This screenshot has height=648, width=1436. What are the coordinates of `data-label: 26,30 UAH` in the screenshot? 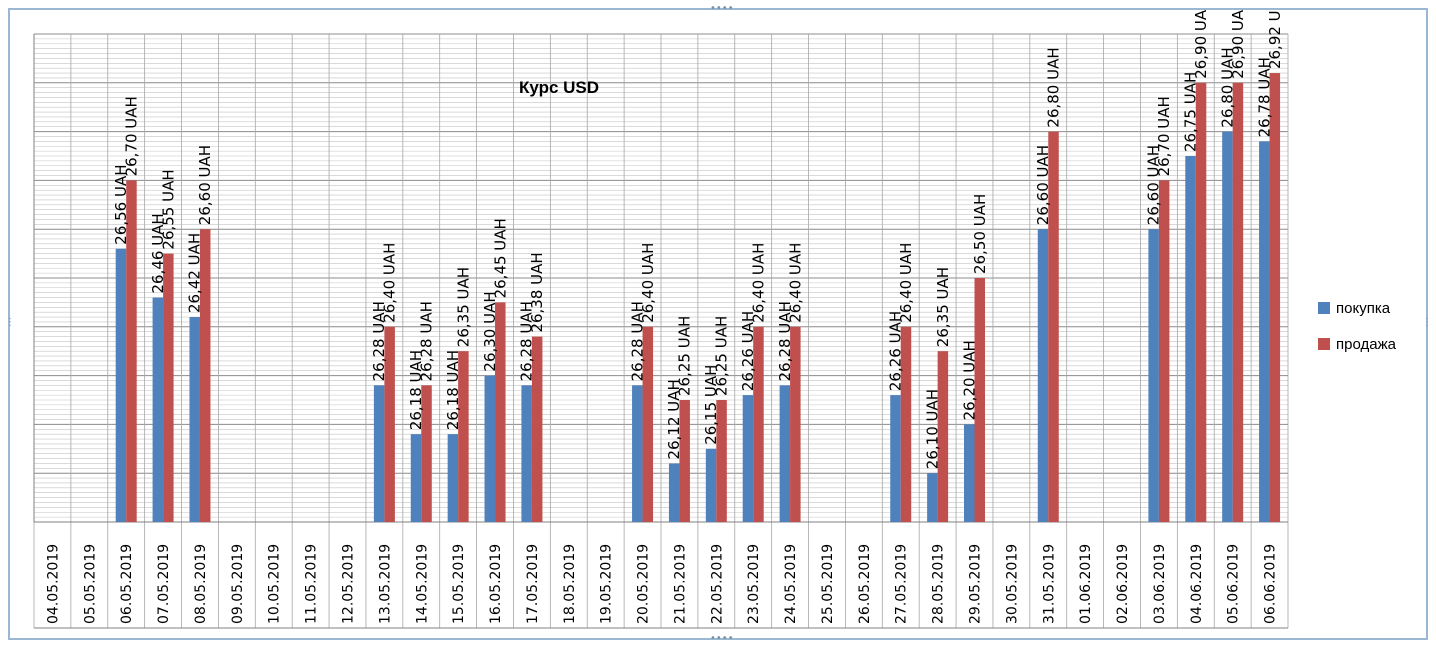 It's located at (490, 331).